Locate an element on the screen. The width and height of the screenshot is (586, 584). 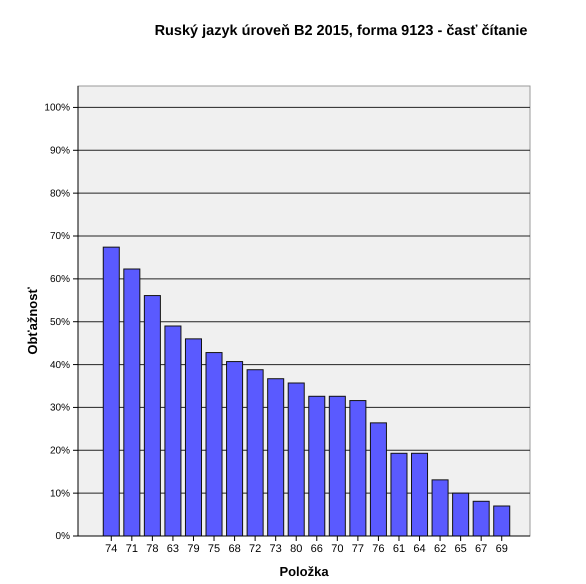
x-tick-label: 77 is located at coordinates (358, 548).